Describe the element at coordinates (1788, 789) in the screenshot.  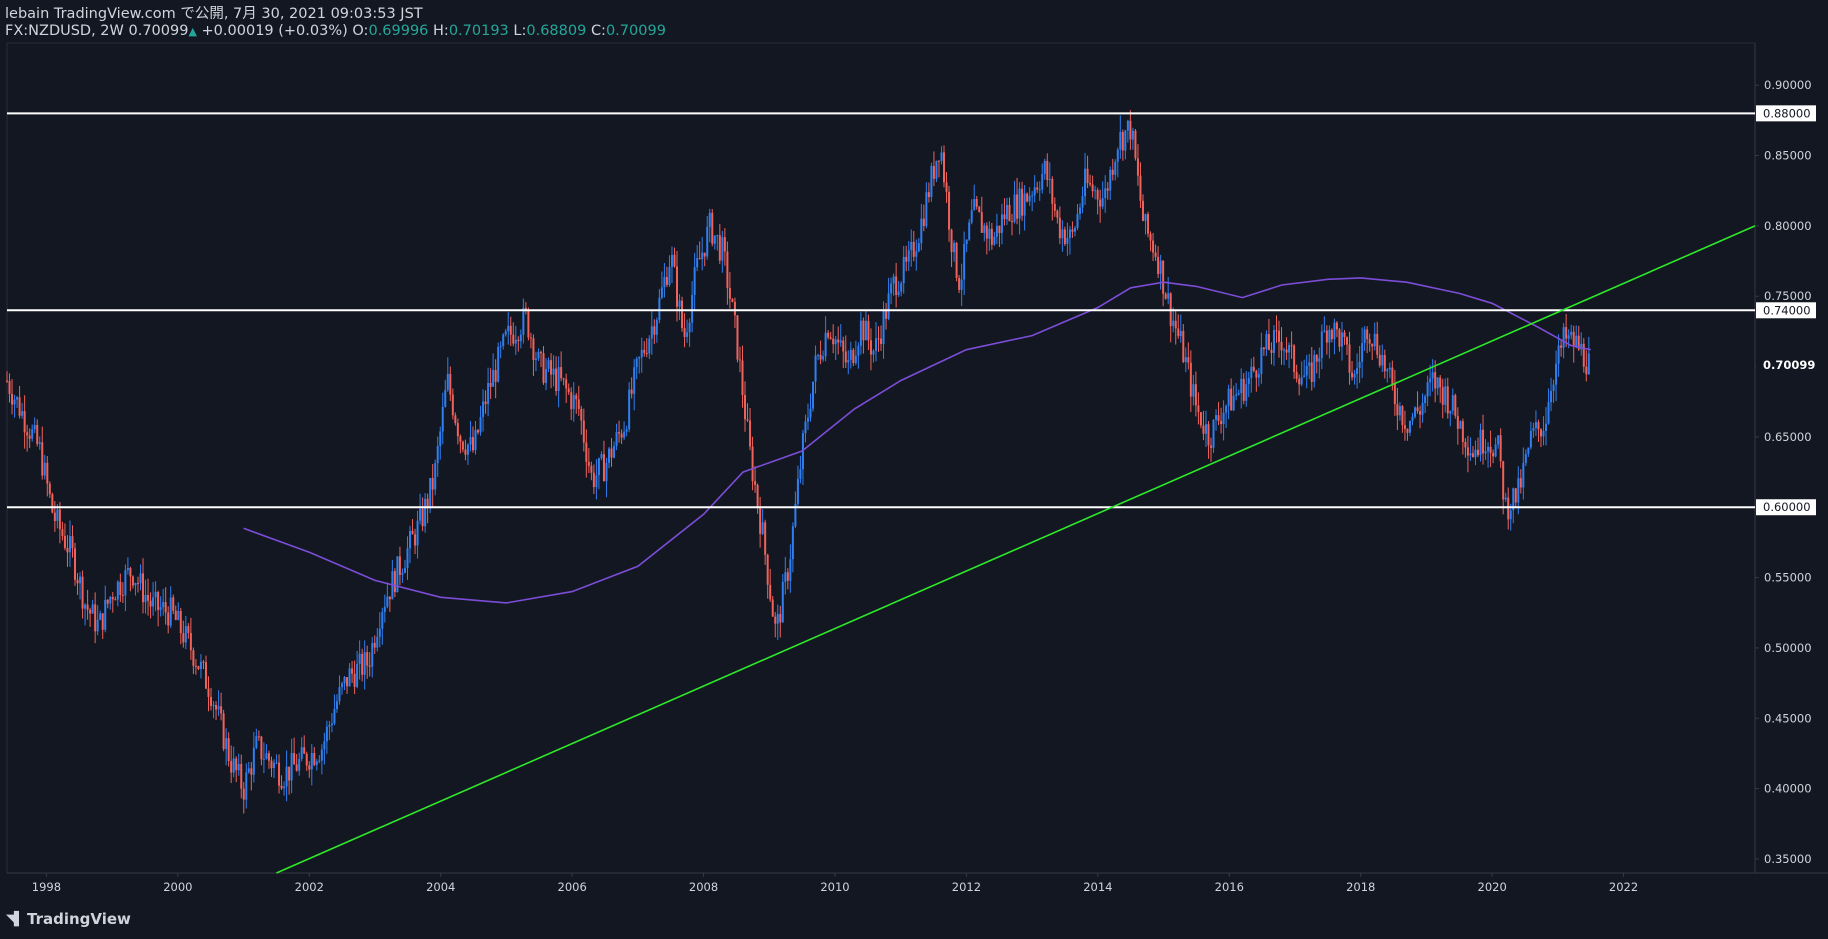
I see `price-tick-label: 0.40000` at that location.